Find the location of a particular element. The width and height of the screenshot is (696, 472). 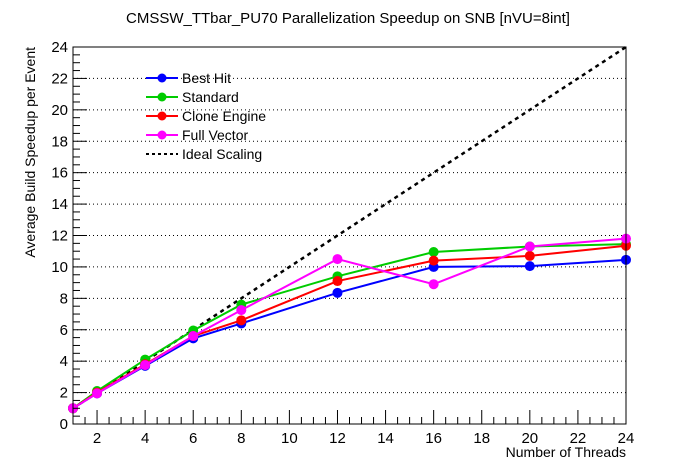

legend-item: Standard is located at coordinates (192, 97).